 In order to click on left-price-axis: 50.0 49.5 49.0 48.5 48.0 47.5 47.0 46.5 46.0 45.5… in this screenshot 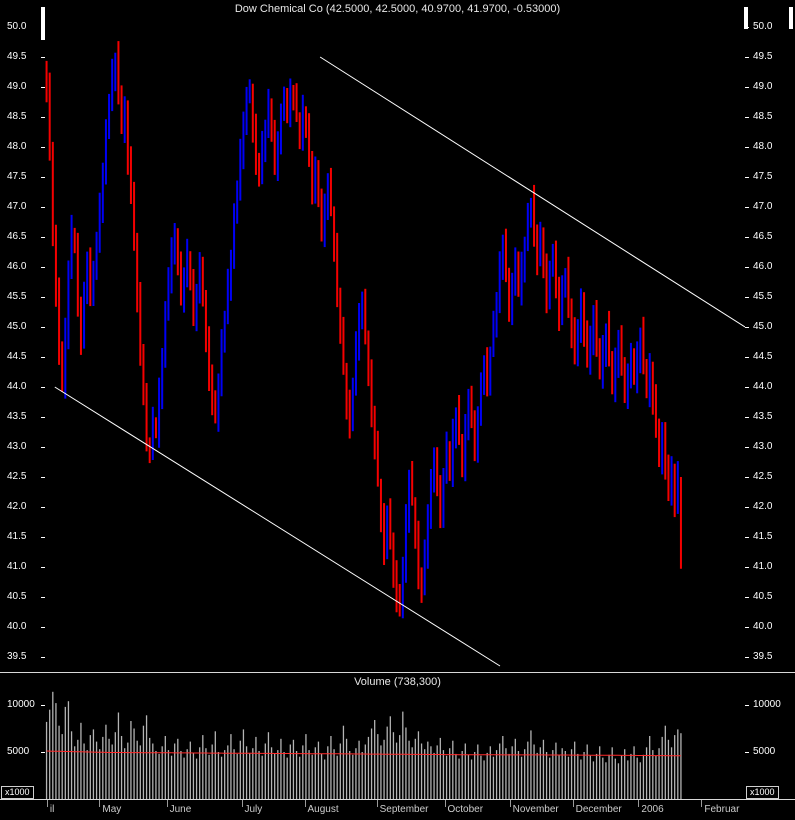, I will do `click(22, 399)`.